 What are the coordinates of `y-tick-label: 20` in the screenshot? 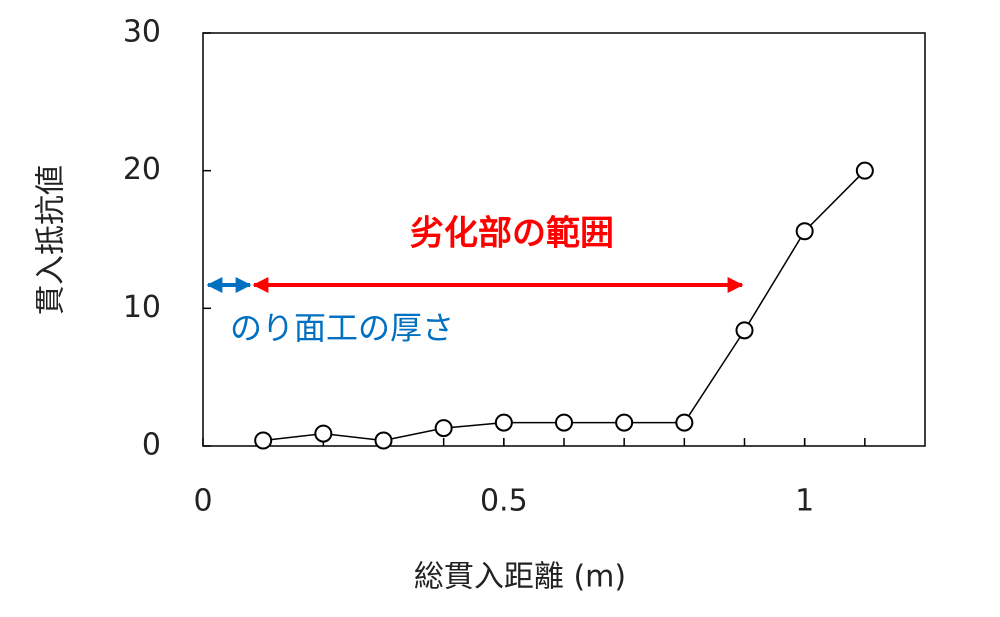 It's located at (142, 169).